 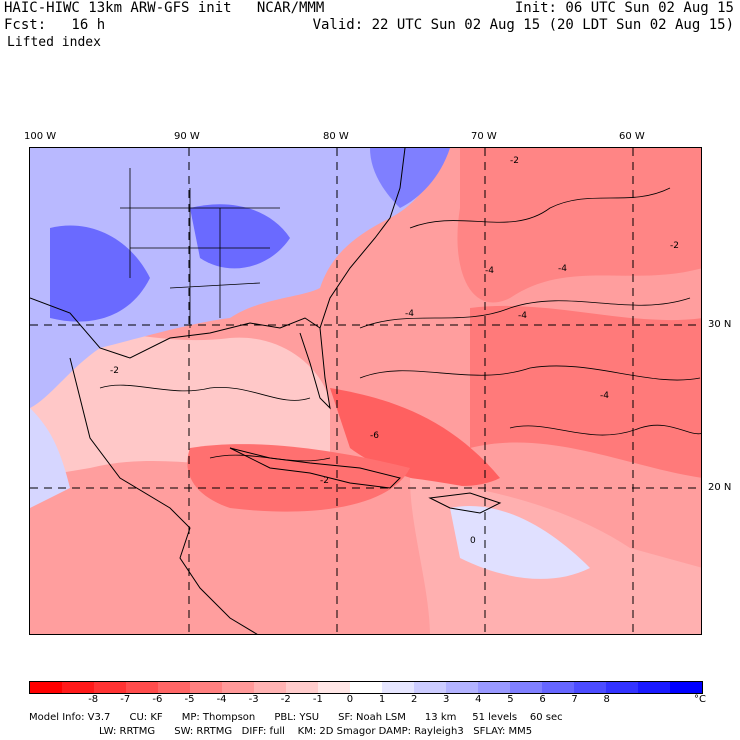 What do you see at coordinates (382, 699) in the screenshot?
I see `colorbar-tick-label: 1` at bounding box center [382, 699].